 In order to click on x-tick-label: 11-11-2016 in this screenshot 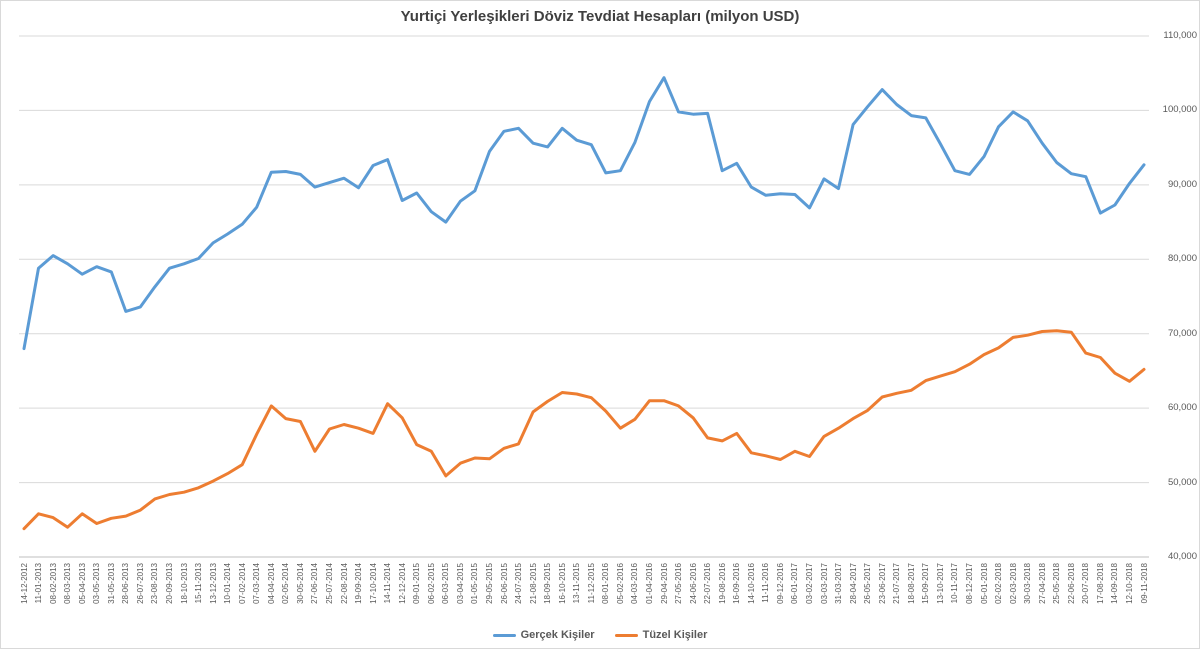, I will do `click(766, 583)`.